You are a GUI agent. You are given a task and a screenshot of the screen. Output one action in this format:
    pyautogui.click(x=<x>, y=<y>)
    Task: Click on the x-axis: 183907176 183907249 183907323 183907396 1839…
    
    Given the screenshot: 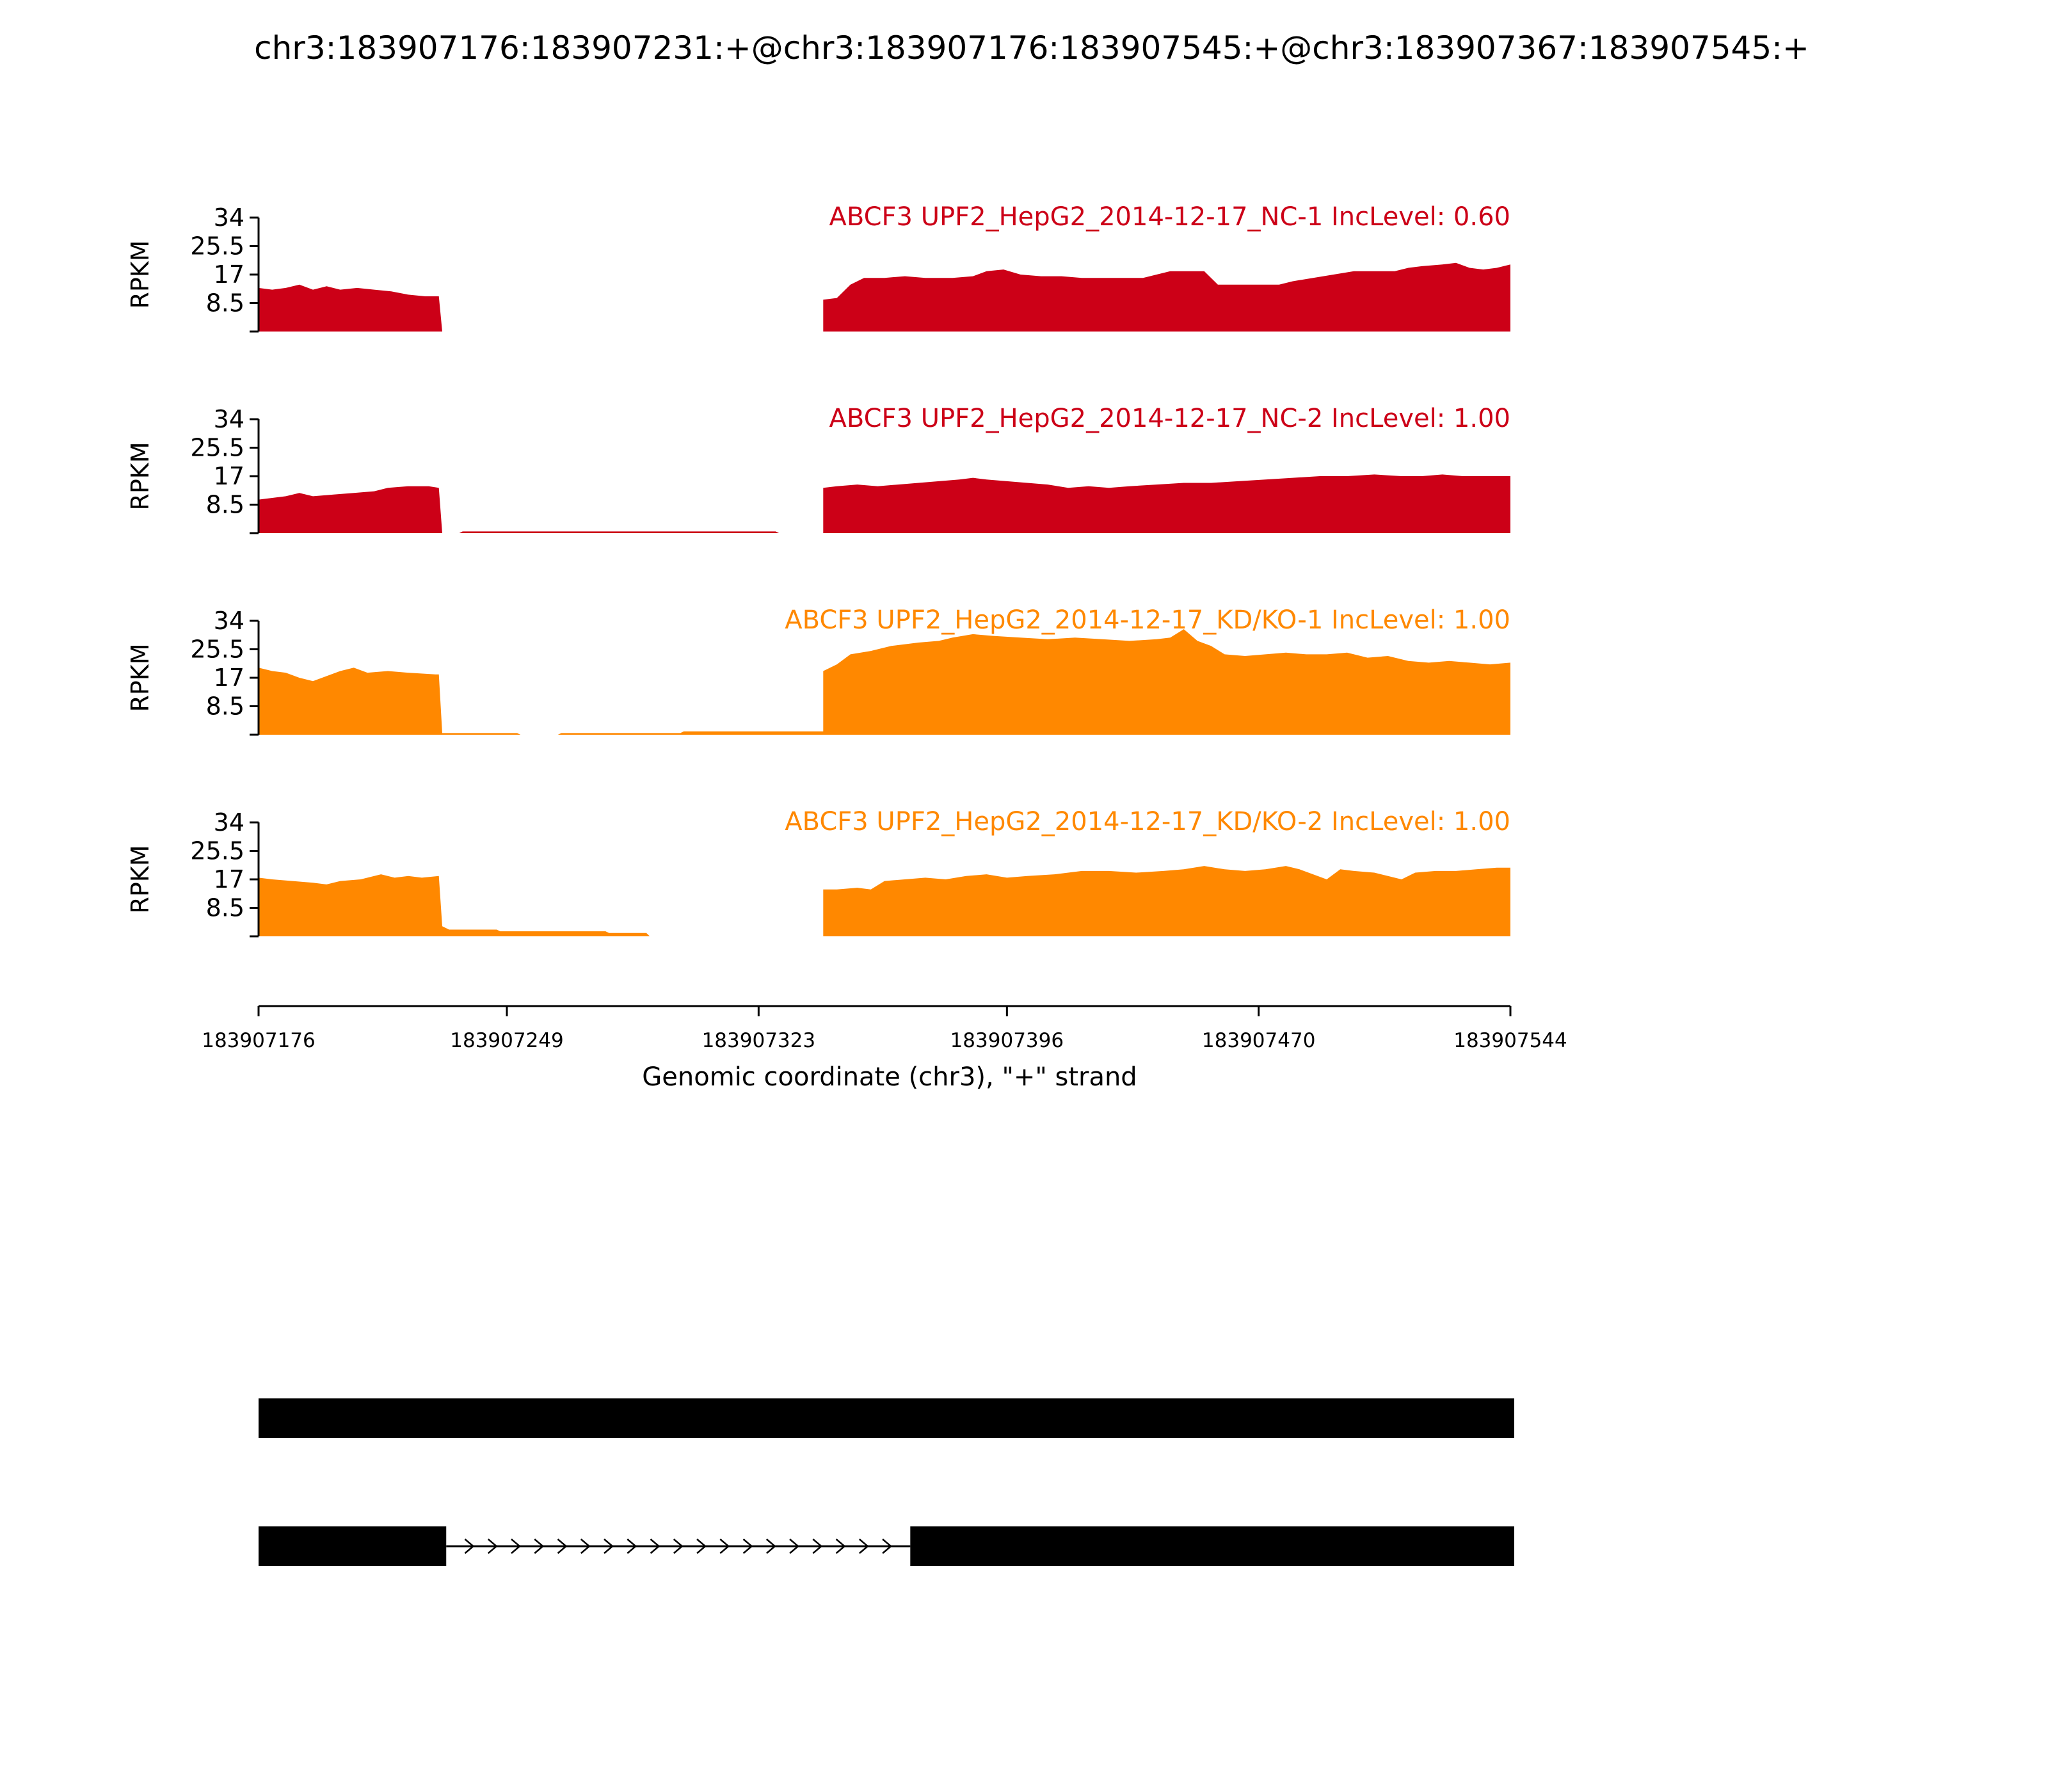 What is the action you would take?
    pyautogui.click(x=884, y=1048)
    